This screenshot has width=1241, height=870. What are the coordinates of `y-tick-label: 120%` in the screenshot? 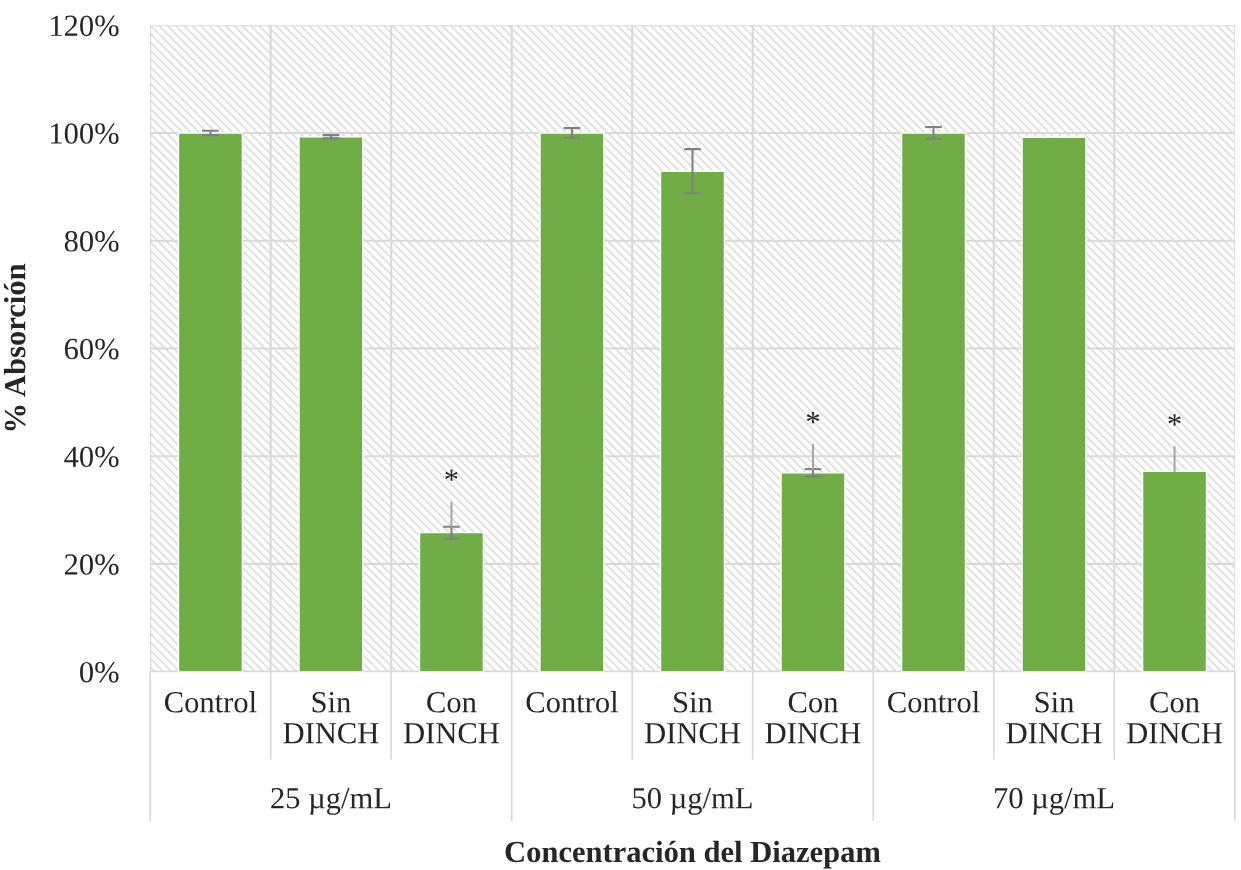 It's located at (85, 26).